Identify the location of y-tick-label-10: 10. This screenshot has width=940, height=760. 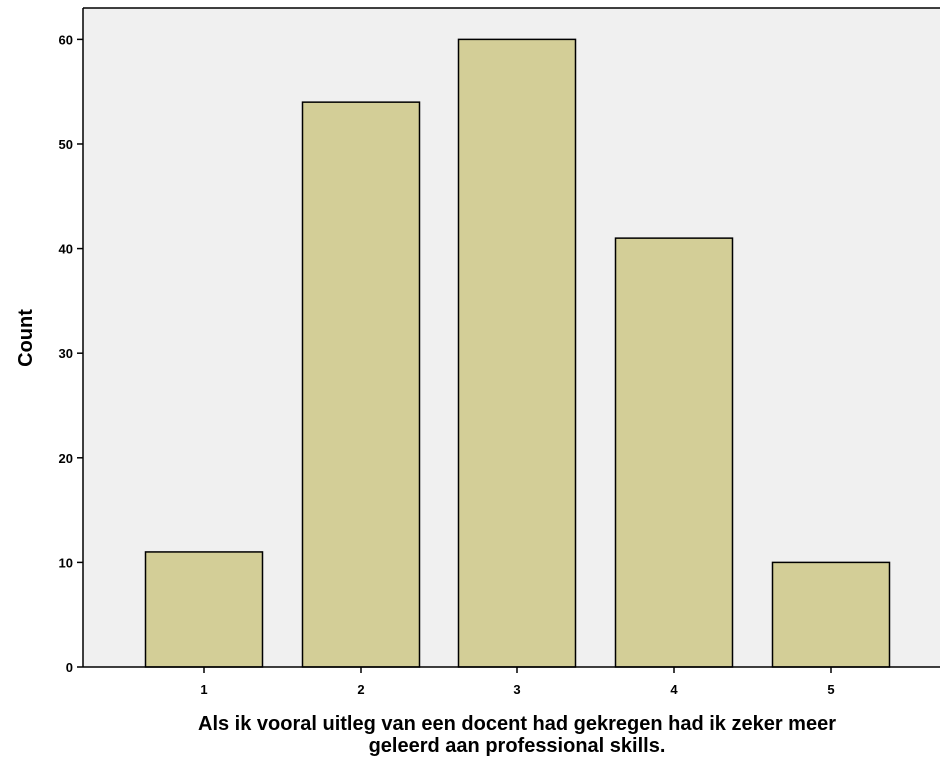
(66, 562).